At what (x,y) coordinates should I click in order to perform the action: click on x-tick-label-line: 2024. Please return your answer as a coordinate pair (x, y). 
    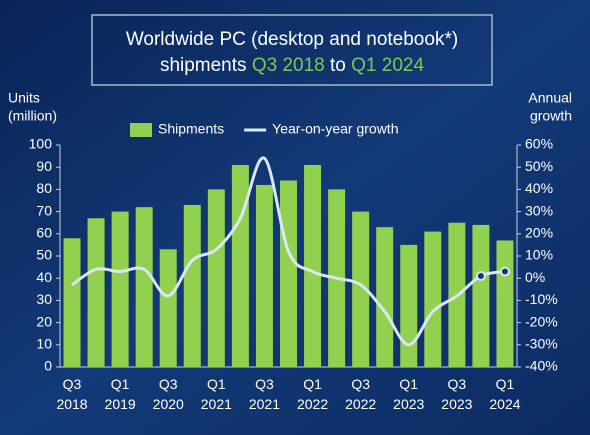
    Looking at the image, I should click on (504, 404).